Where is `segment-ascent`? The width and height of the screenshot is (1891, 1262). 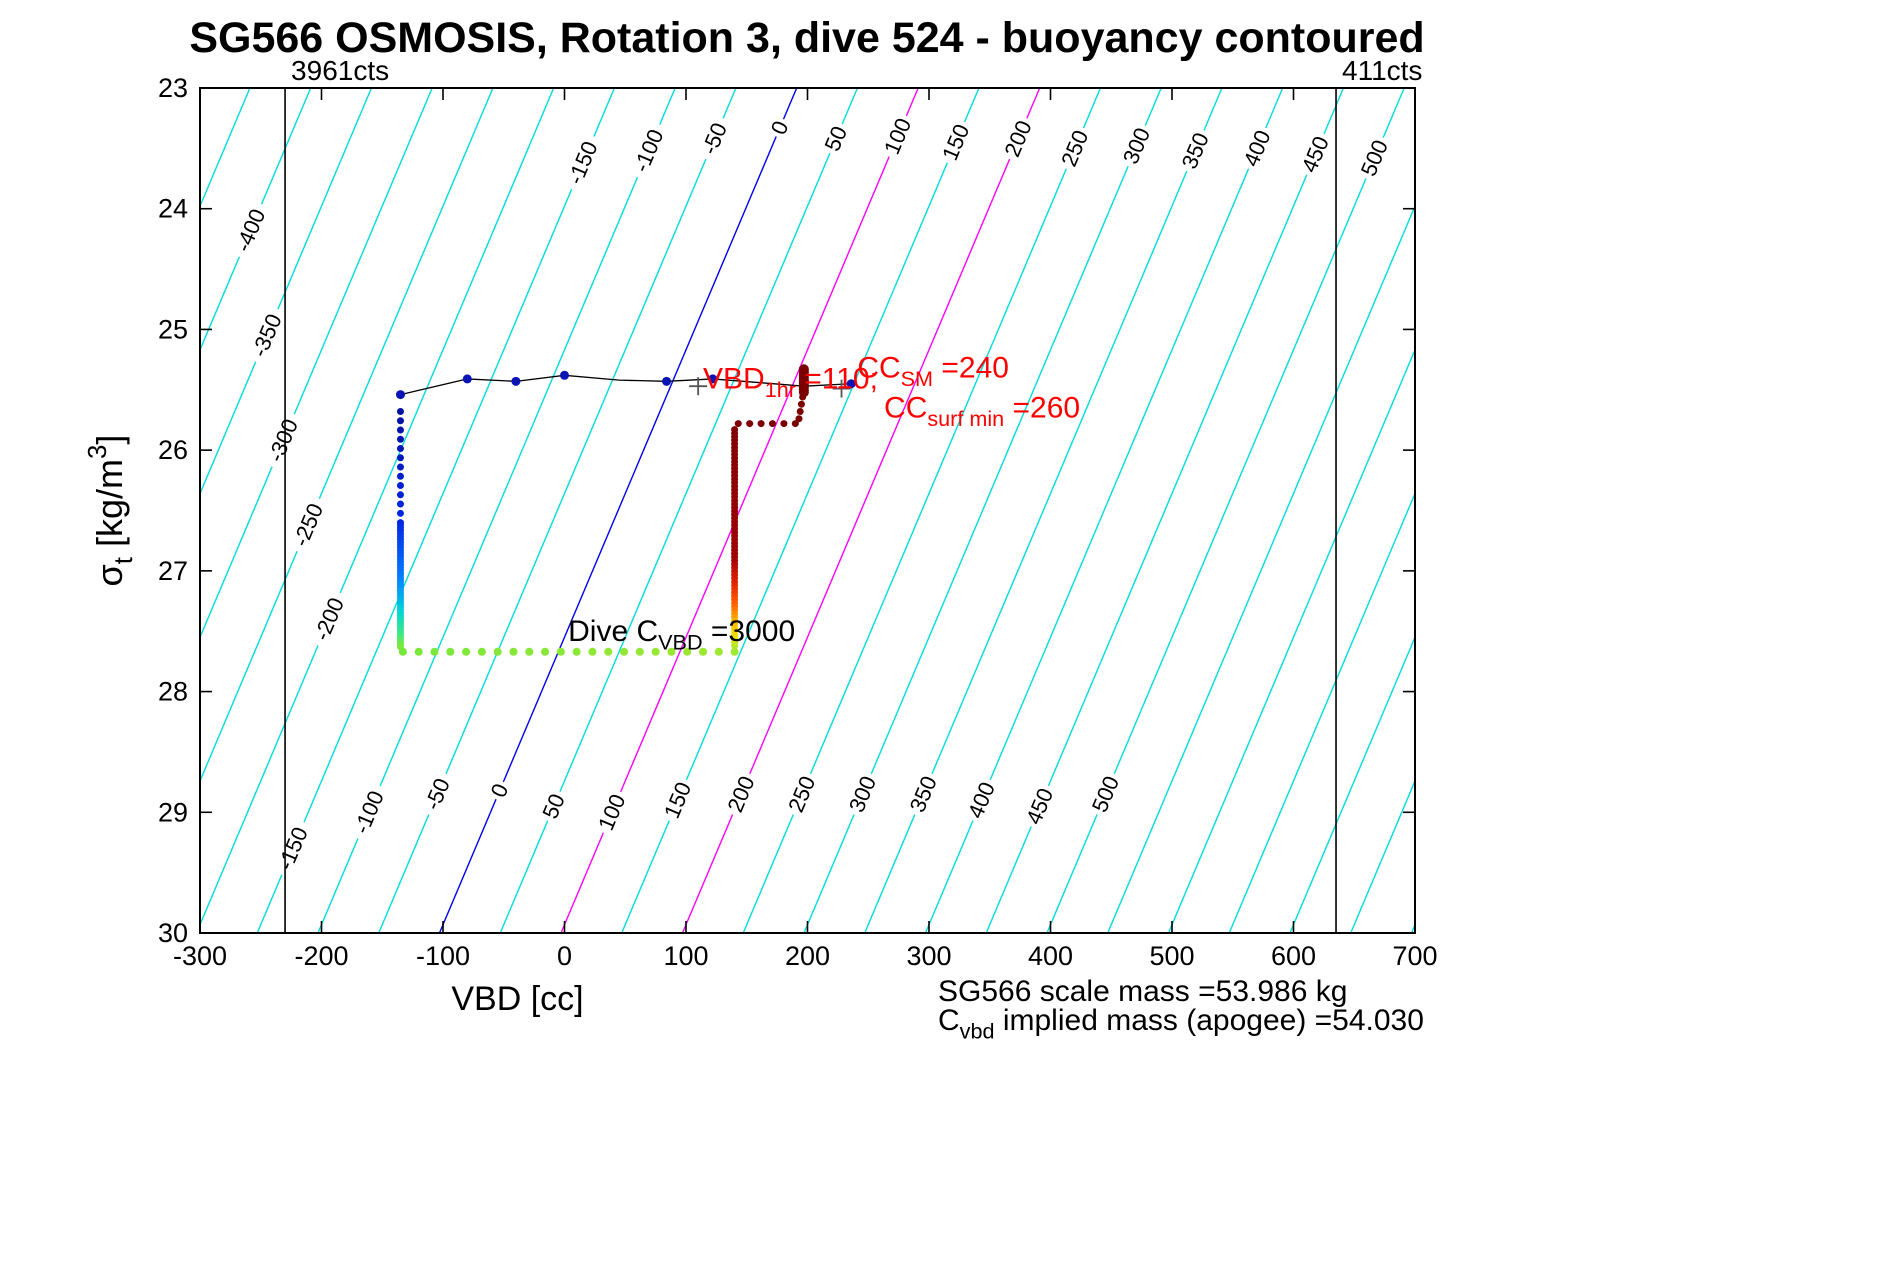
segment-ascent is located at coordinates (735, 538).